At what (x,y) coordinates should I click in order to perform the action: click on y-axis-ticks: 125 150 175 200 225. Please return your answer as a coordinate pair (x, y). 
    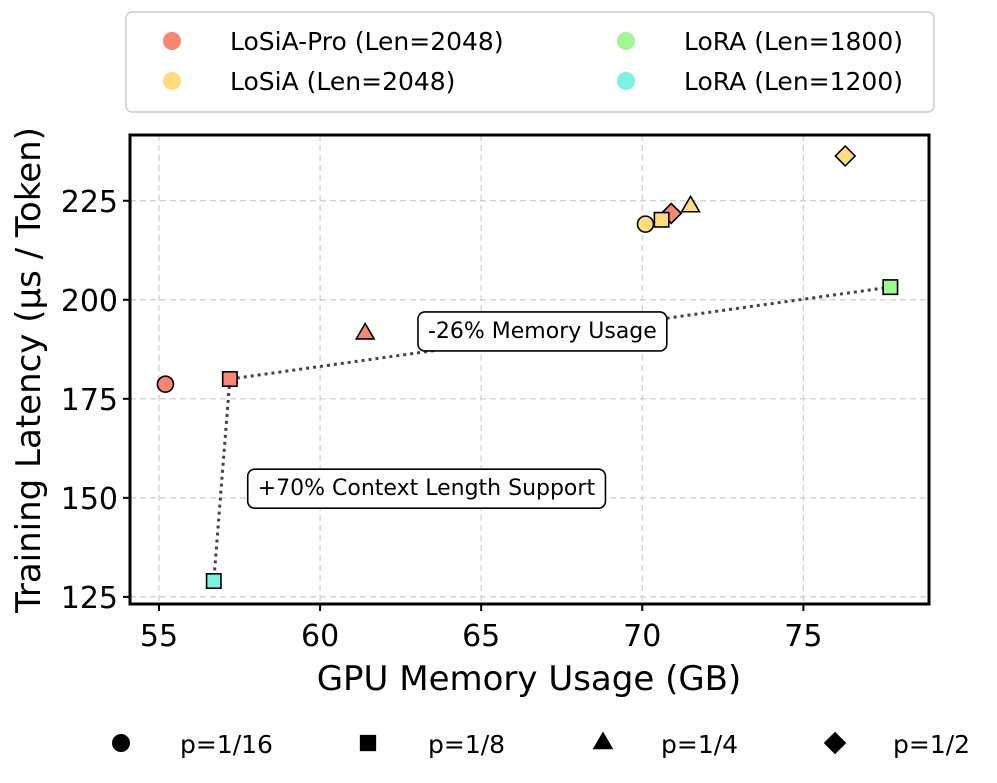
    Looking at the image, I should click on (95, 400).